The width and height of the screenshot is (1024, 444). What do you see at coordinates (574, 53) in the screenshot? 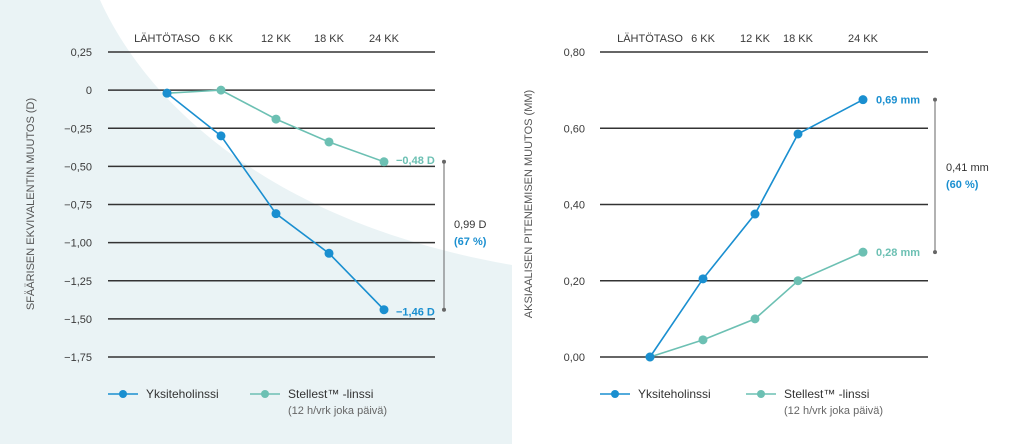
I see `y-tick-label: 0,80` at bounding box center [574, 53].